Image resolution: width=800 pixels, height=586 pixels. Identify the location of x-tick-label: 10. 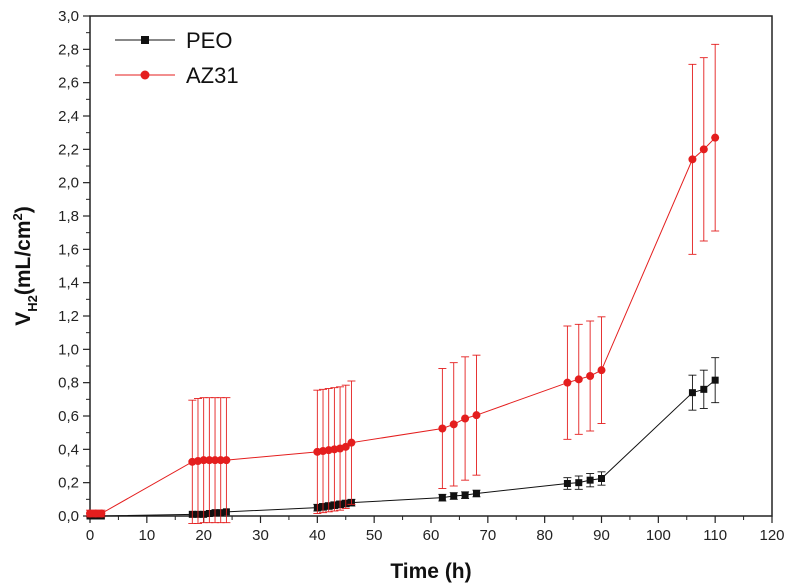
(146, 535).